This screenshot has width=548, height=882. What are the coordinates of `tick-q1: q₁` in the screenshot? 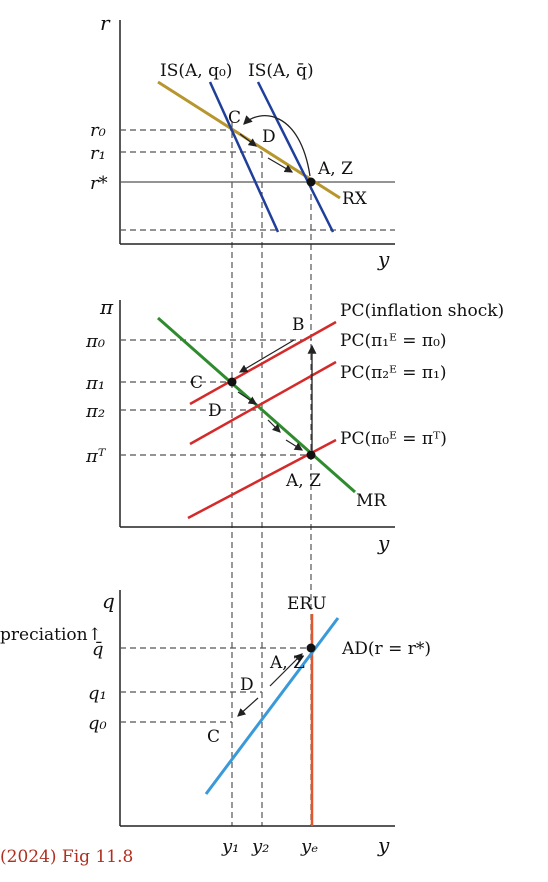 It's located at (97, 693).